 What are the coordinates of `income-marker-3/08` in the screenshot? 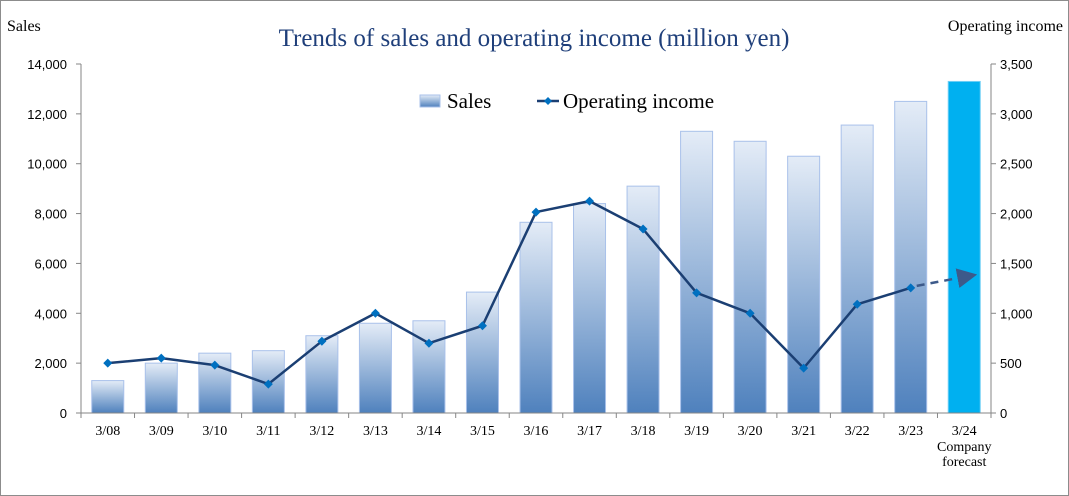 It's located at (108, 363).